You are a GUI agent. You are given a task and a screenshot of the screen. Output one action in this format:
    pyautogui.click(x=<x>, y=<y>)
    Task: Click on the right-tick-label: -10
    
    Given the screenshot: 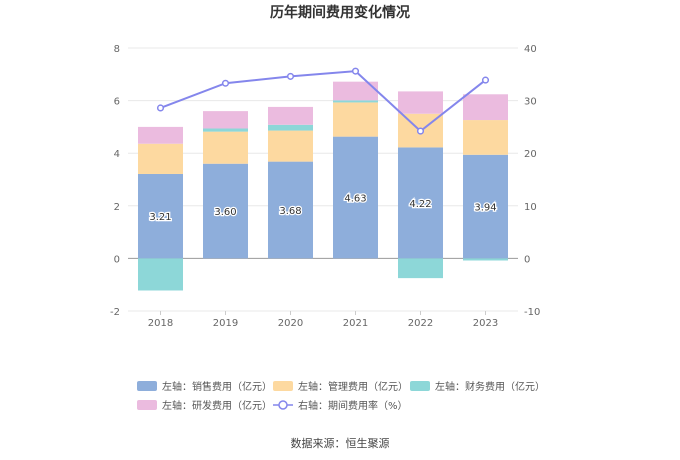 What is the action you would take?
    pyautogui.click(x=532, y=312)
    